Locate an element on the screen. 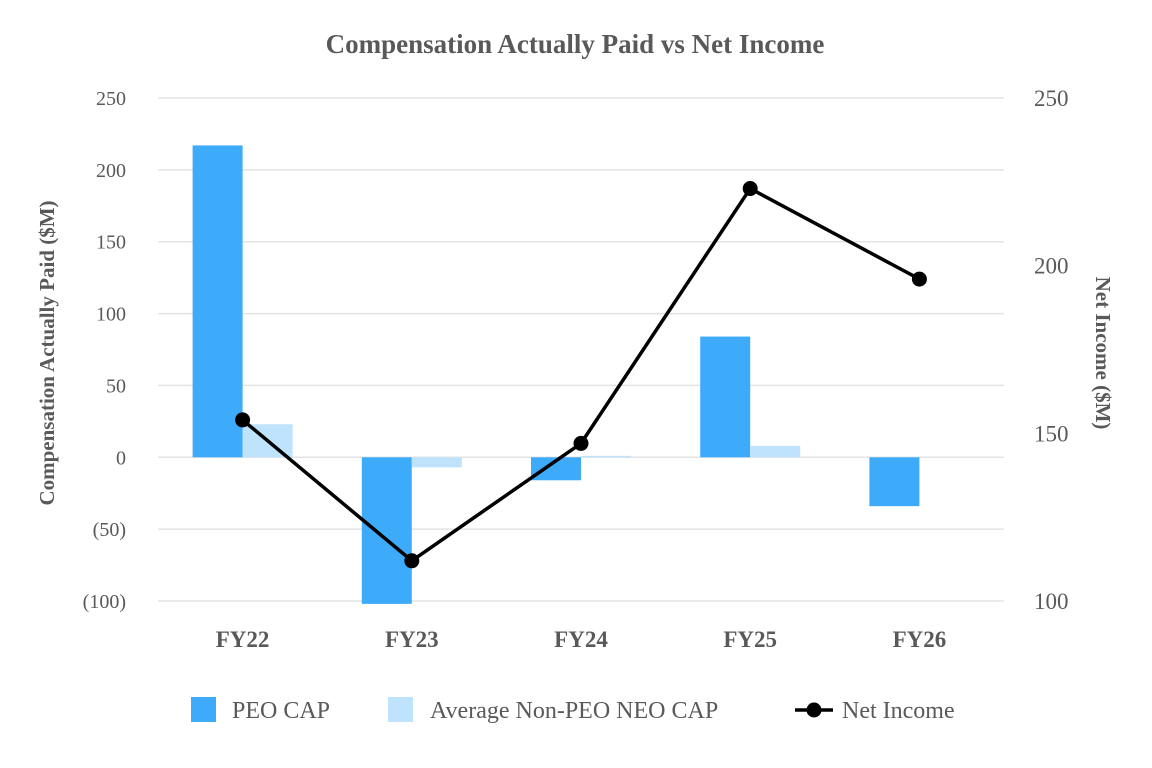 The height and width of the screenshot is (768, 1152). legend-swatch-net-income-marker is located at coordinates (814, 710).